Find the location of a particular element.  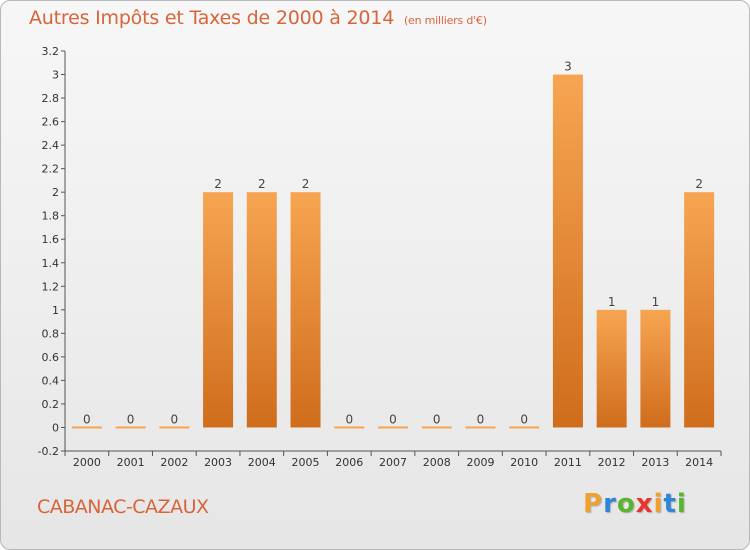

logo-letter: t is located at coordinates (670, 504).